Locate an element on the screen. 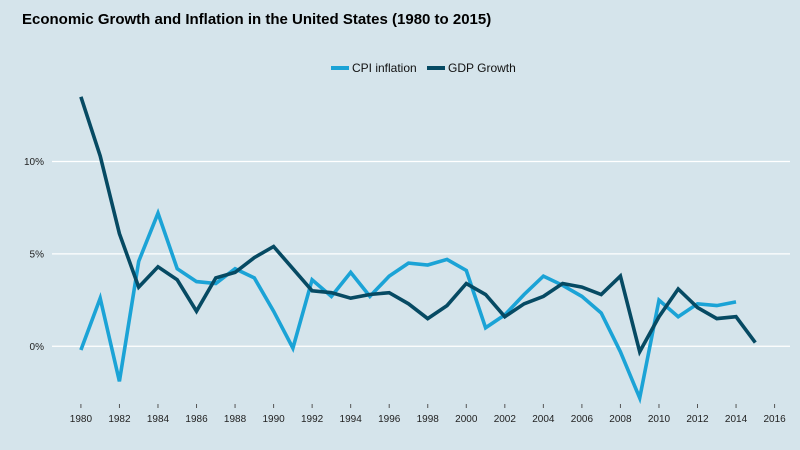  x-tick-label: 2014 is located at coordinates (736, 419).